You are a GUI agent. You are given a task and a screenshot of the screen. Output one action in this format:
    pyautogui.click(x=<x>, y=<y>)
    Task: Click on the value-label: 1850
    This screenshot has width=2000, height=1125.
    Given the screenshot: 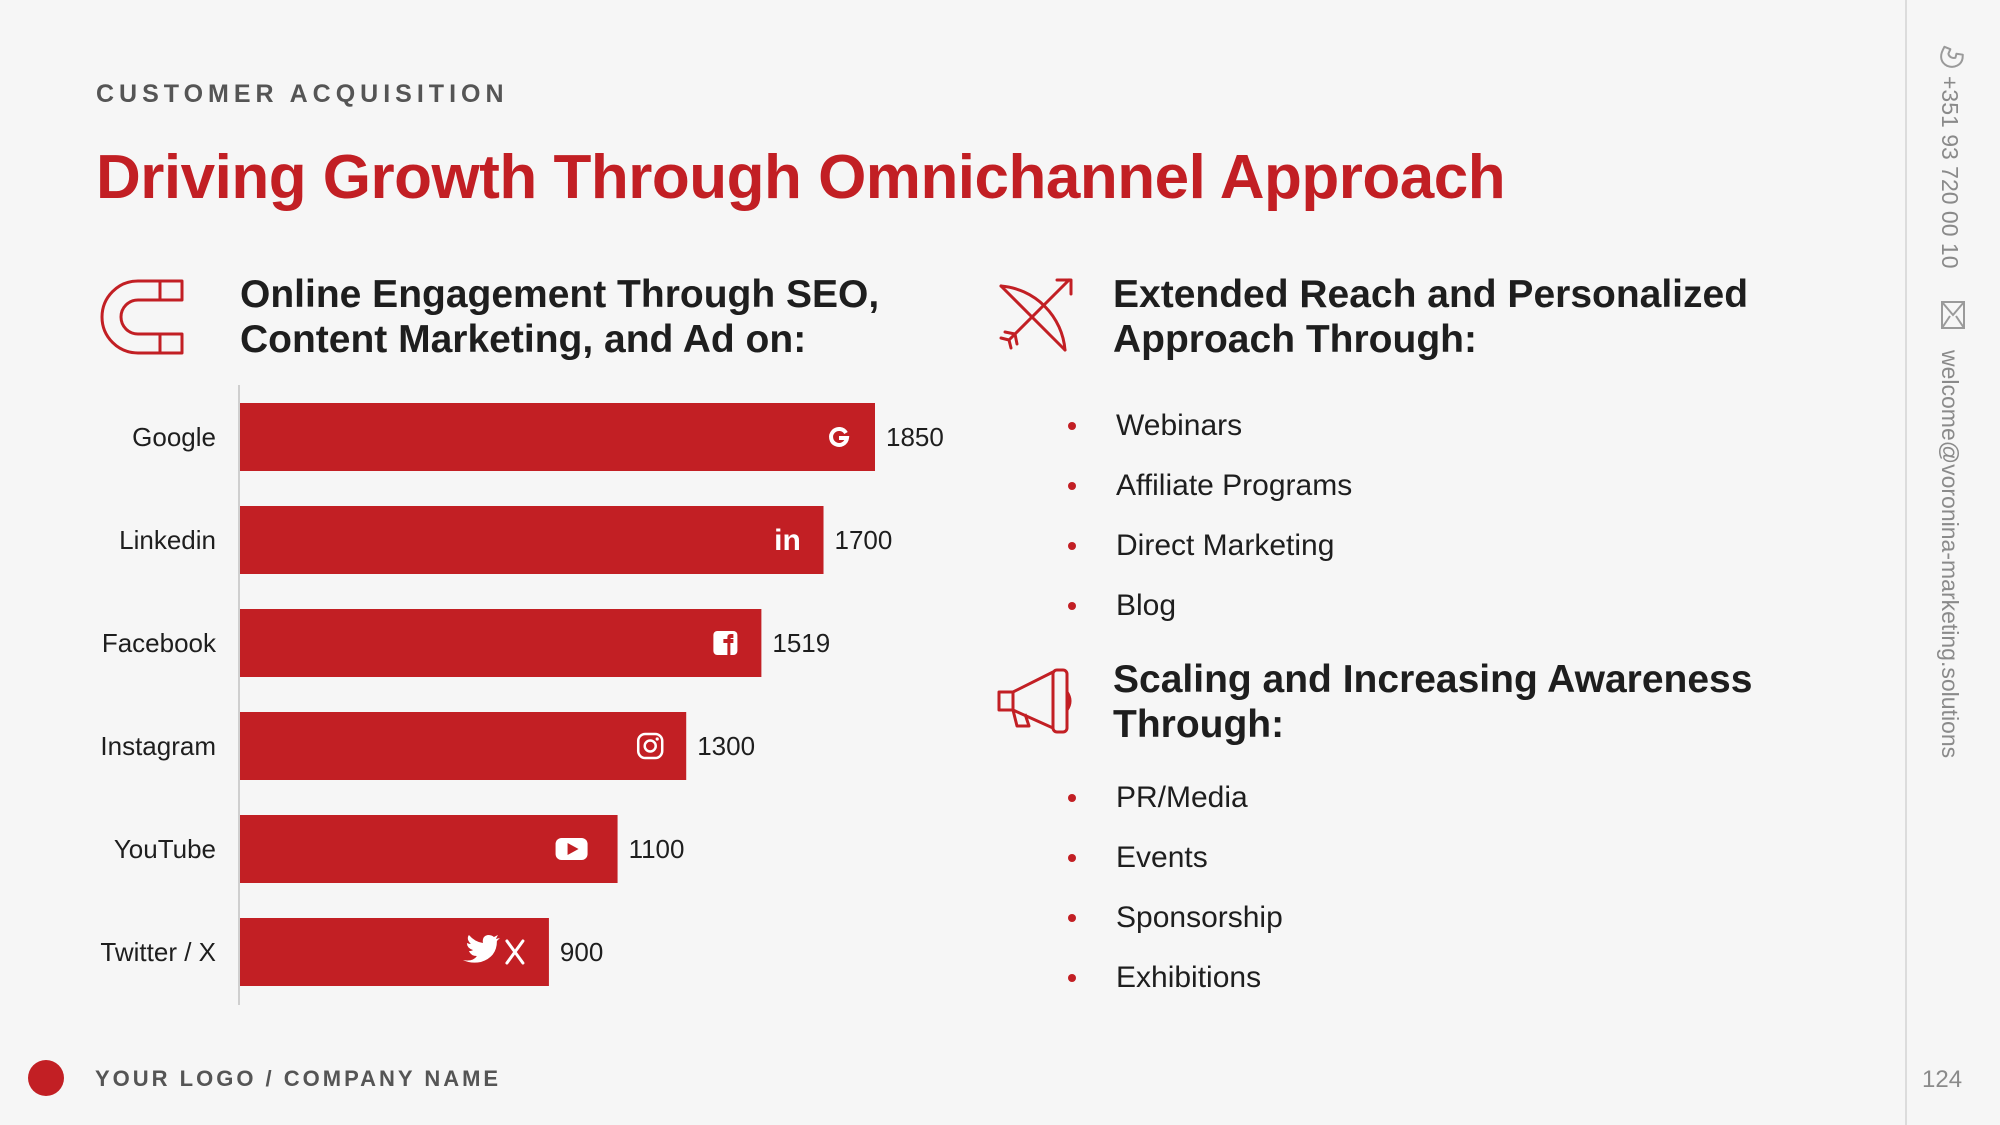 What is the action you would take?
    pyautogui.click(x=915, y=437)
    